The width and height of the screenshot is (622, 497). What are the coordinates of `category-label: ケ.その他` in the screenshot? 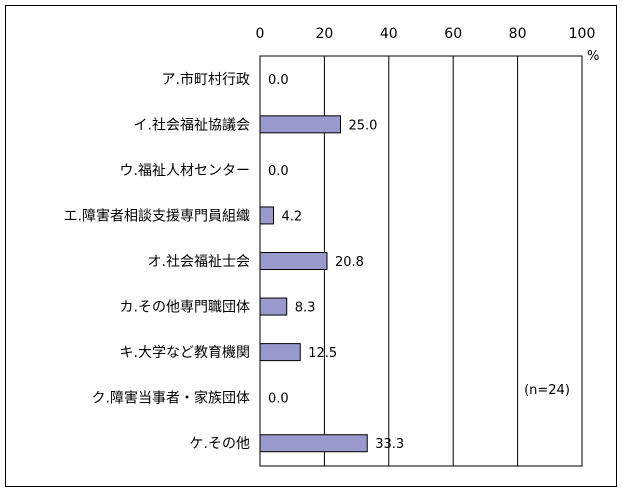 It's located at (220, 444).